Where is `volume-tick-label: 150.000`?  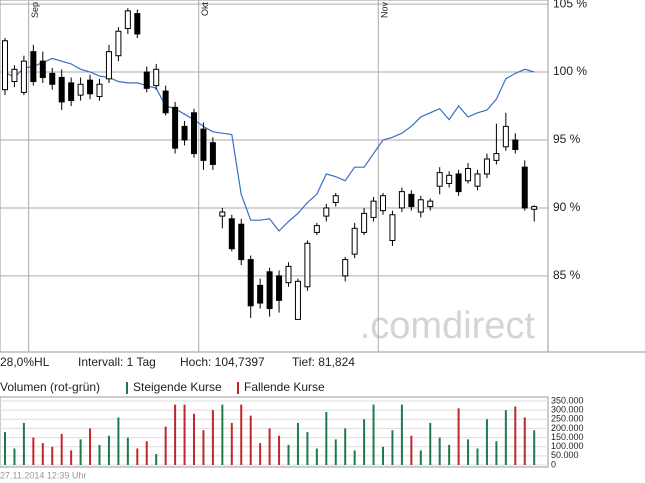
volume-tick-label: 150.000 is located at coordinates (567, 437).